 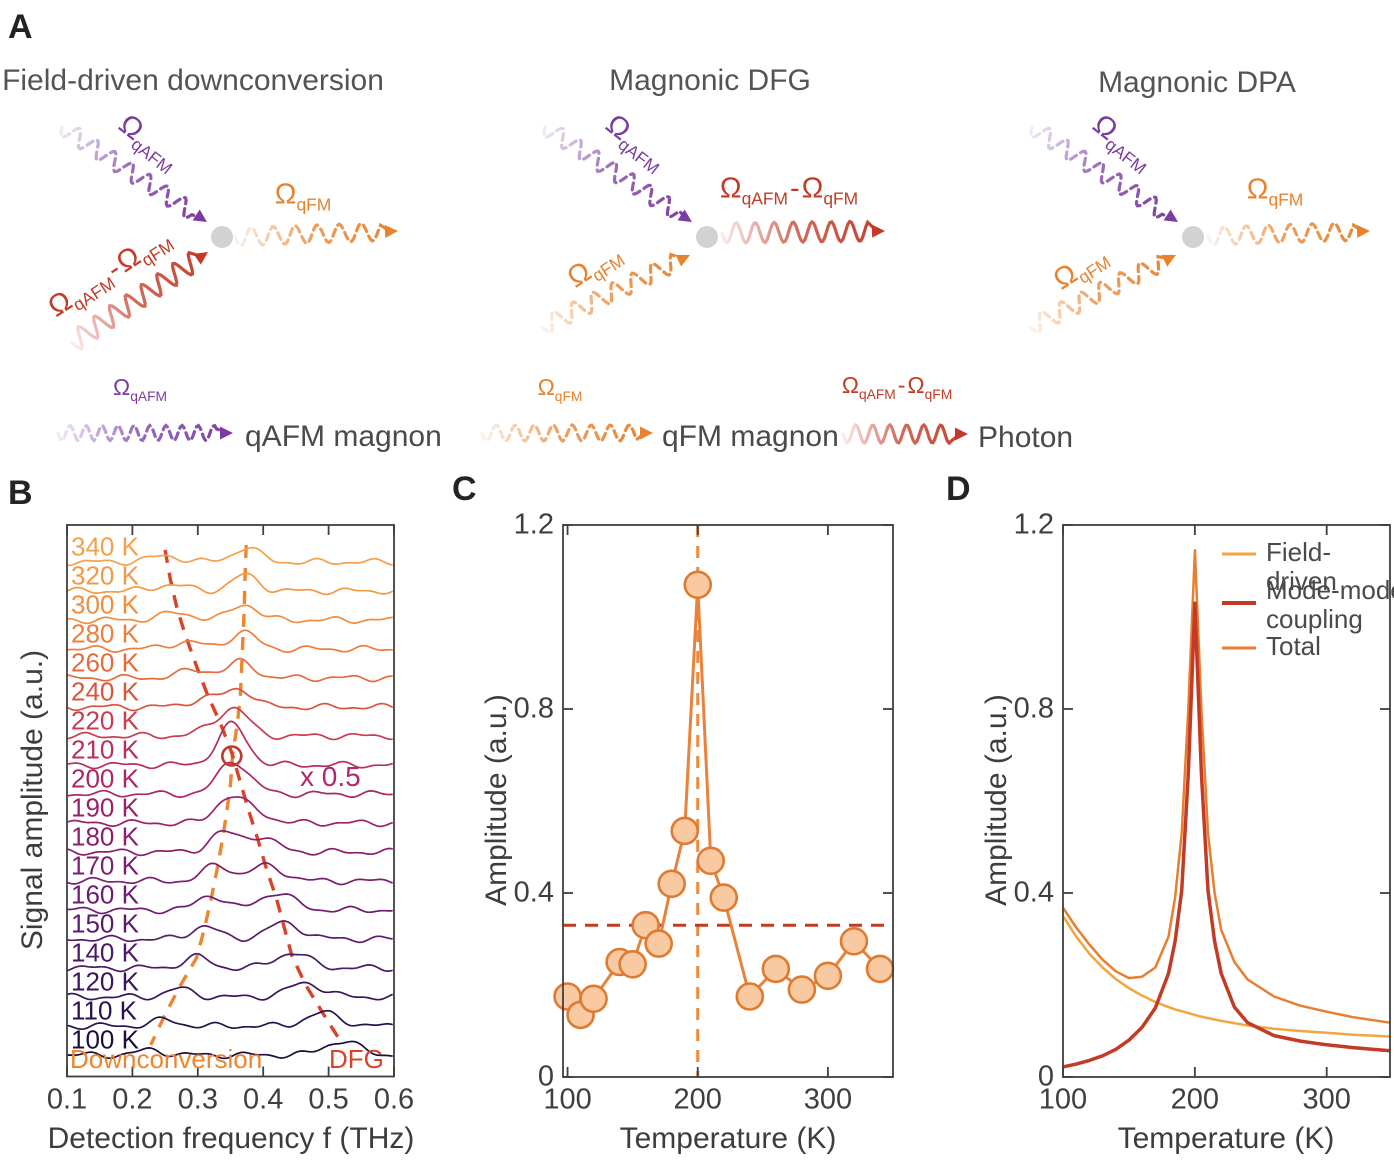 What do you see at coordinates (144, 433) in the screenshot?
I see `legend-wave-qafm` at bounding box center [144, 433].